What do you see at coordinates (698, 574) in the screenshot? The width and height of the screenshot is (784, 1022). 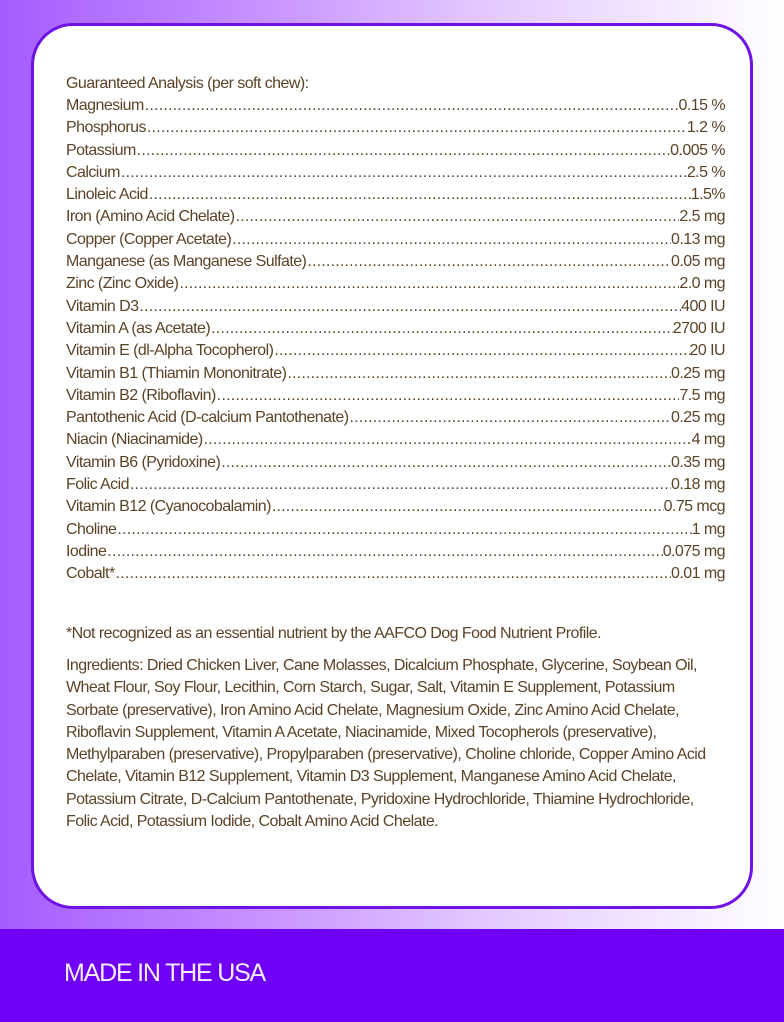 I see `nutrient-value: 0.01 mg` at bounding box center [698, 574].